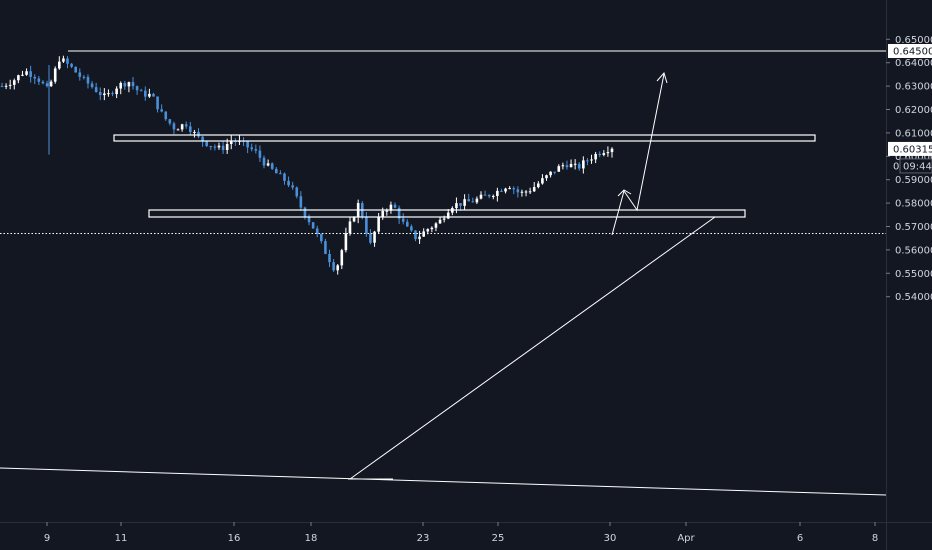 Image resolution: width=932 pixels, height=550 pixels. Describe the element at coordinates (915, 166) in the screenshot. I see `countdown-timer-bg` at that location.